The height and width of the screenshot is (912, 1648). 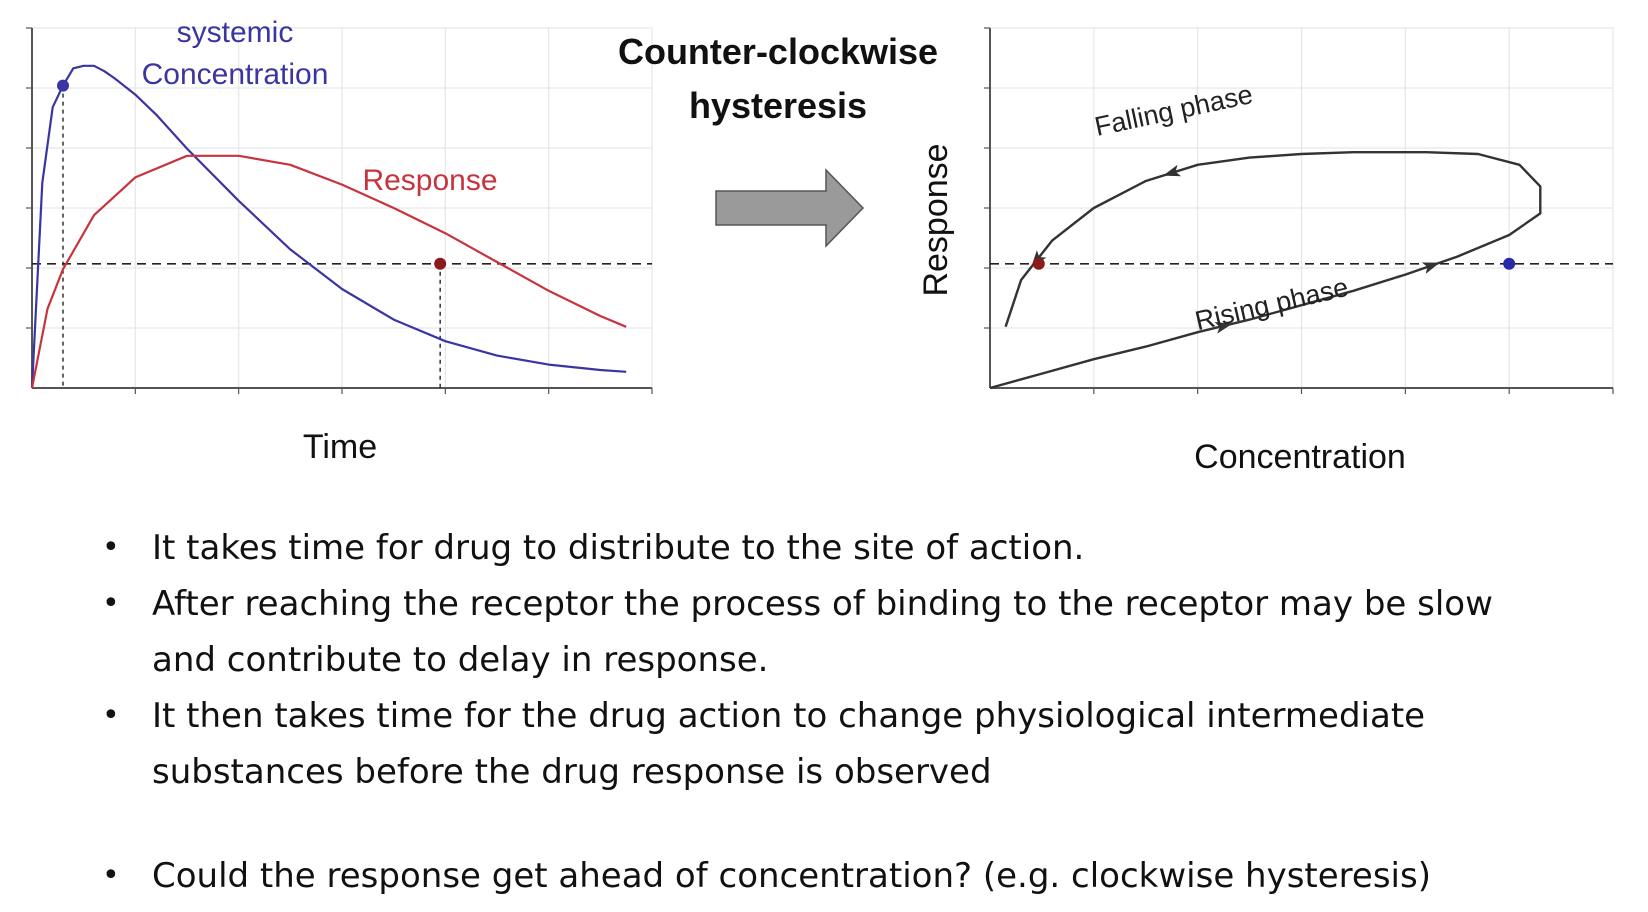 What do you see at coordinates (340, 447) in the screenshot?
I see `x-axis-label: Time` at bounding box center [340, 447].